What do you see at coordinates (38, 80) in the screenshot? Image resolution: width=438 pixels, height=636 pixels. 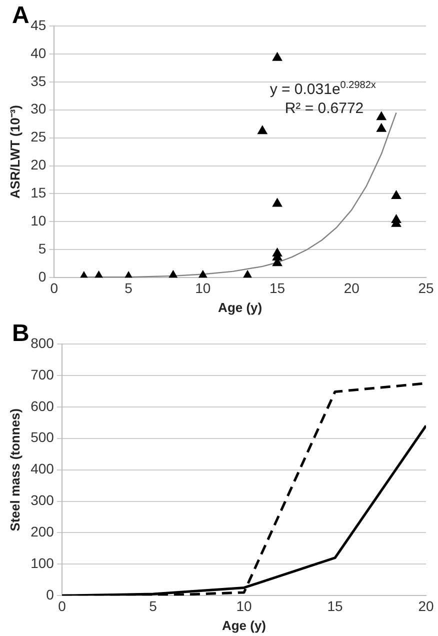 I see `y-tick-label: 35` at bounding box center [38, 80].